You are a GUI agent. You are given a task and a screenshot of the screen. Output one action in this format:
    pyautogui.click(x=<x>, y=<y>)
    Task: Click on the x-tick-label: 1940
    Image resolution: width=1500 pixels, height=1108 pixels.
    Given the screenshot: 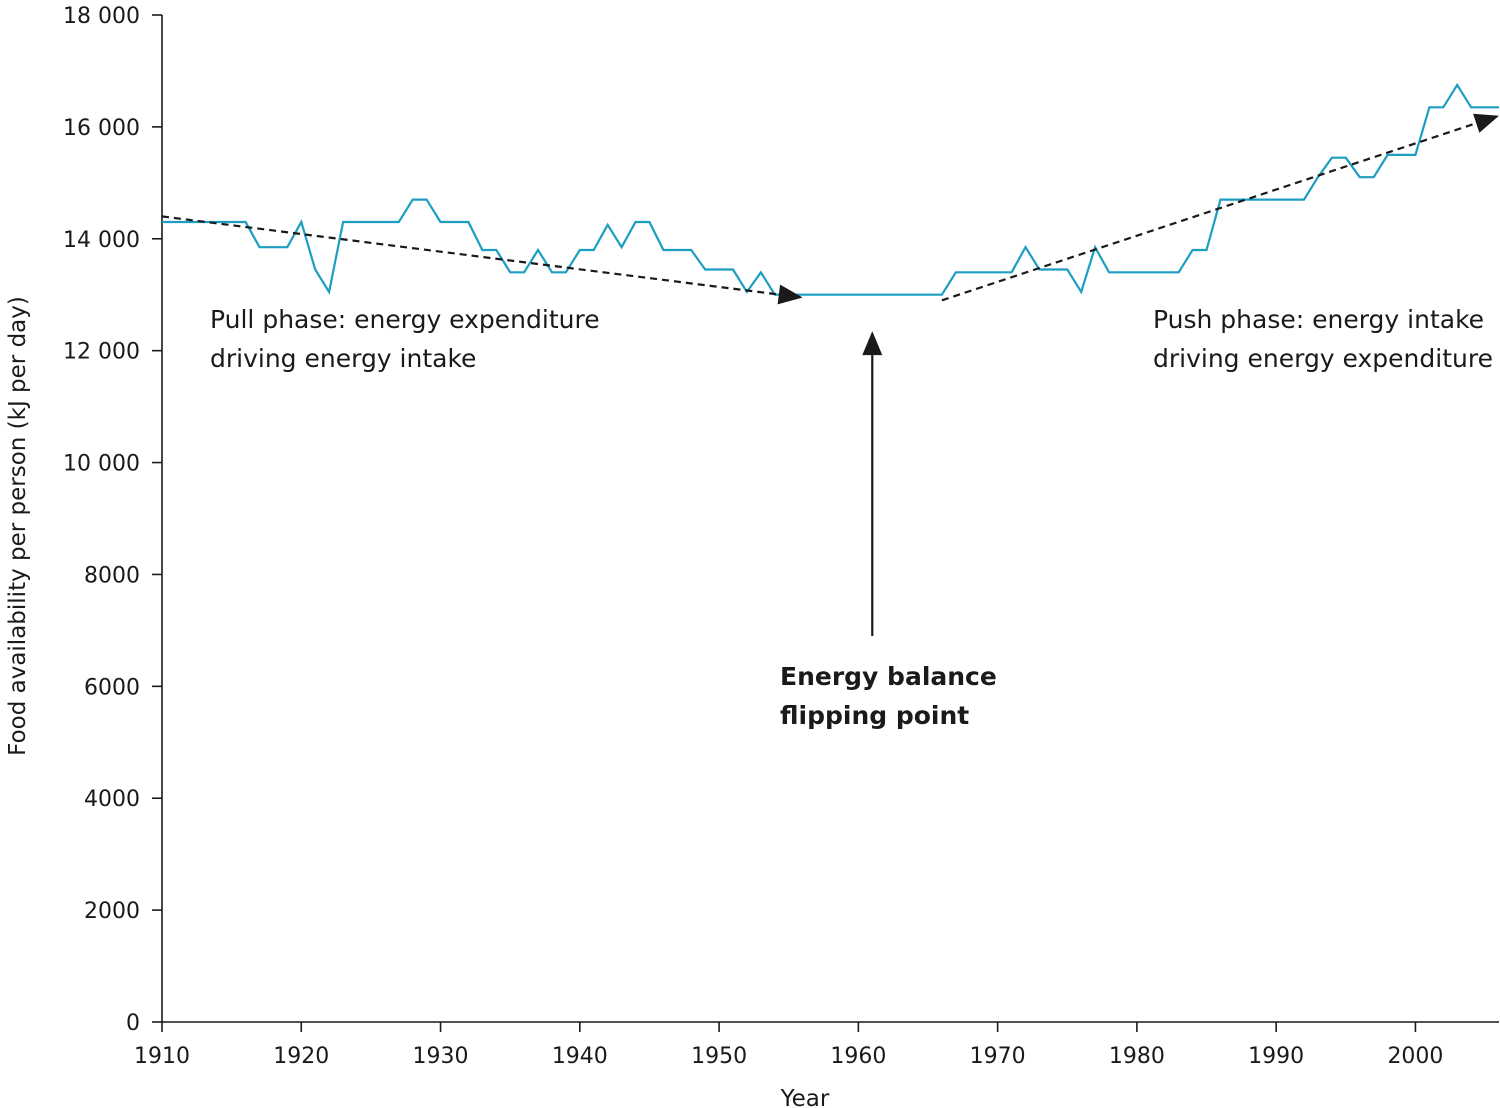 What is the action you would take?
    pyautogui.click(x=580, y=1056)
    